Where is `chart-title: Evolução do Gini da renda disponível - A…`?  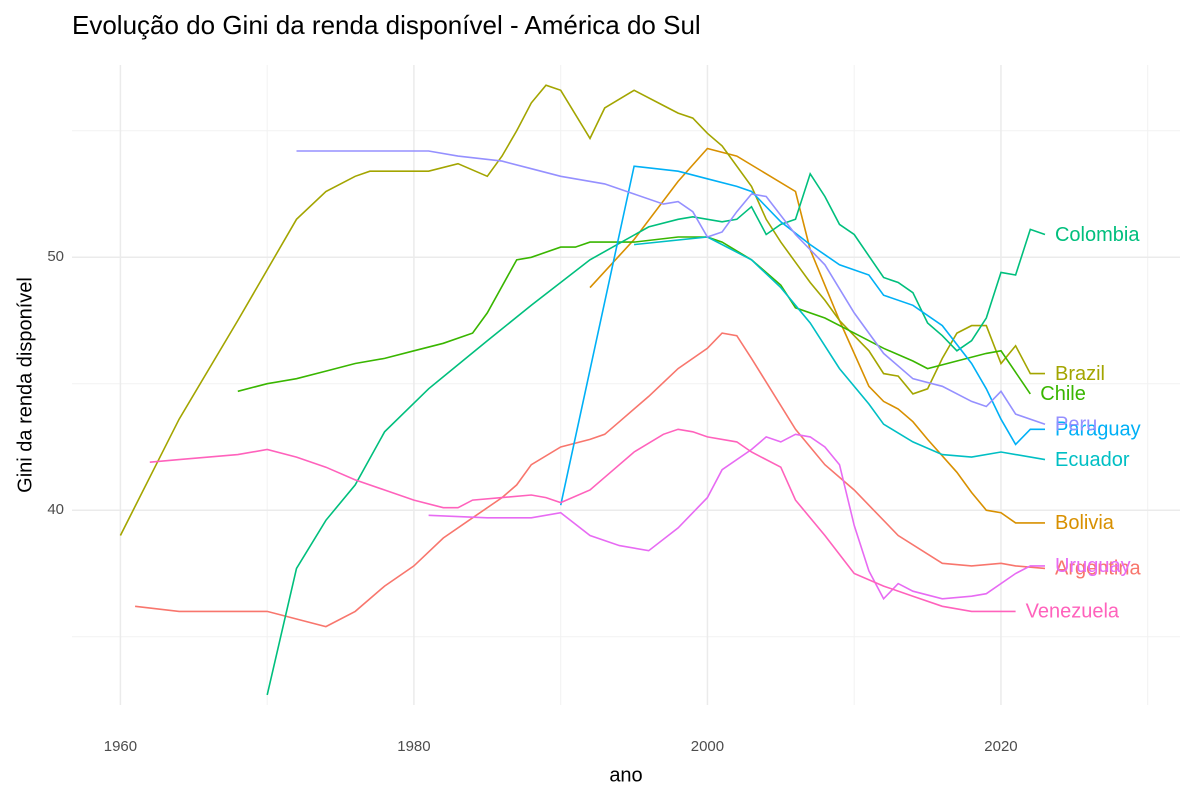 chart-title: Evolução do Gini da renda disponível - A… is located at coordinates (386, 25).